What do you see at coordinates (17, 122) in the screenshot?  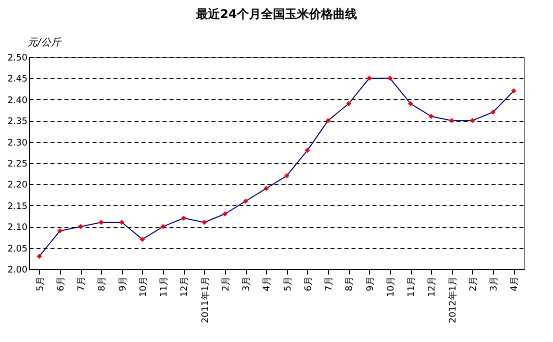 I see `y-tick-label: 2.35` at bounding box center [17, 122].